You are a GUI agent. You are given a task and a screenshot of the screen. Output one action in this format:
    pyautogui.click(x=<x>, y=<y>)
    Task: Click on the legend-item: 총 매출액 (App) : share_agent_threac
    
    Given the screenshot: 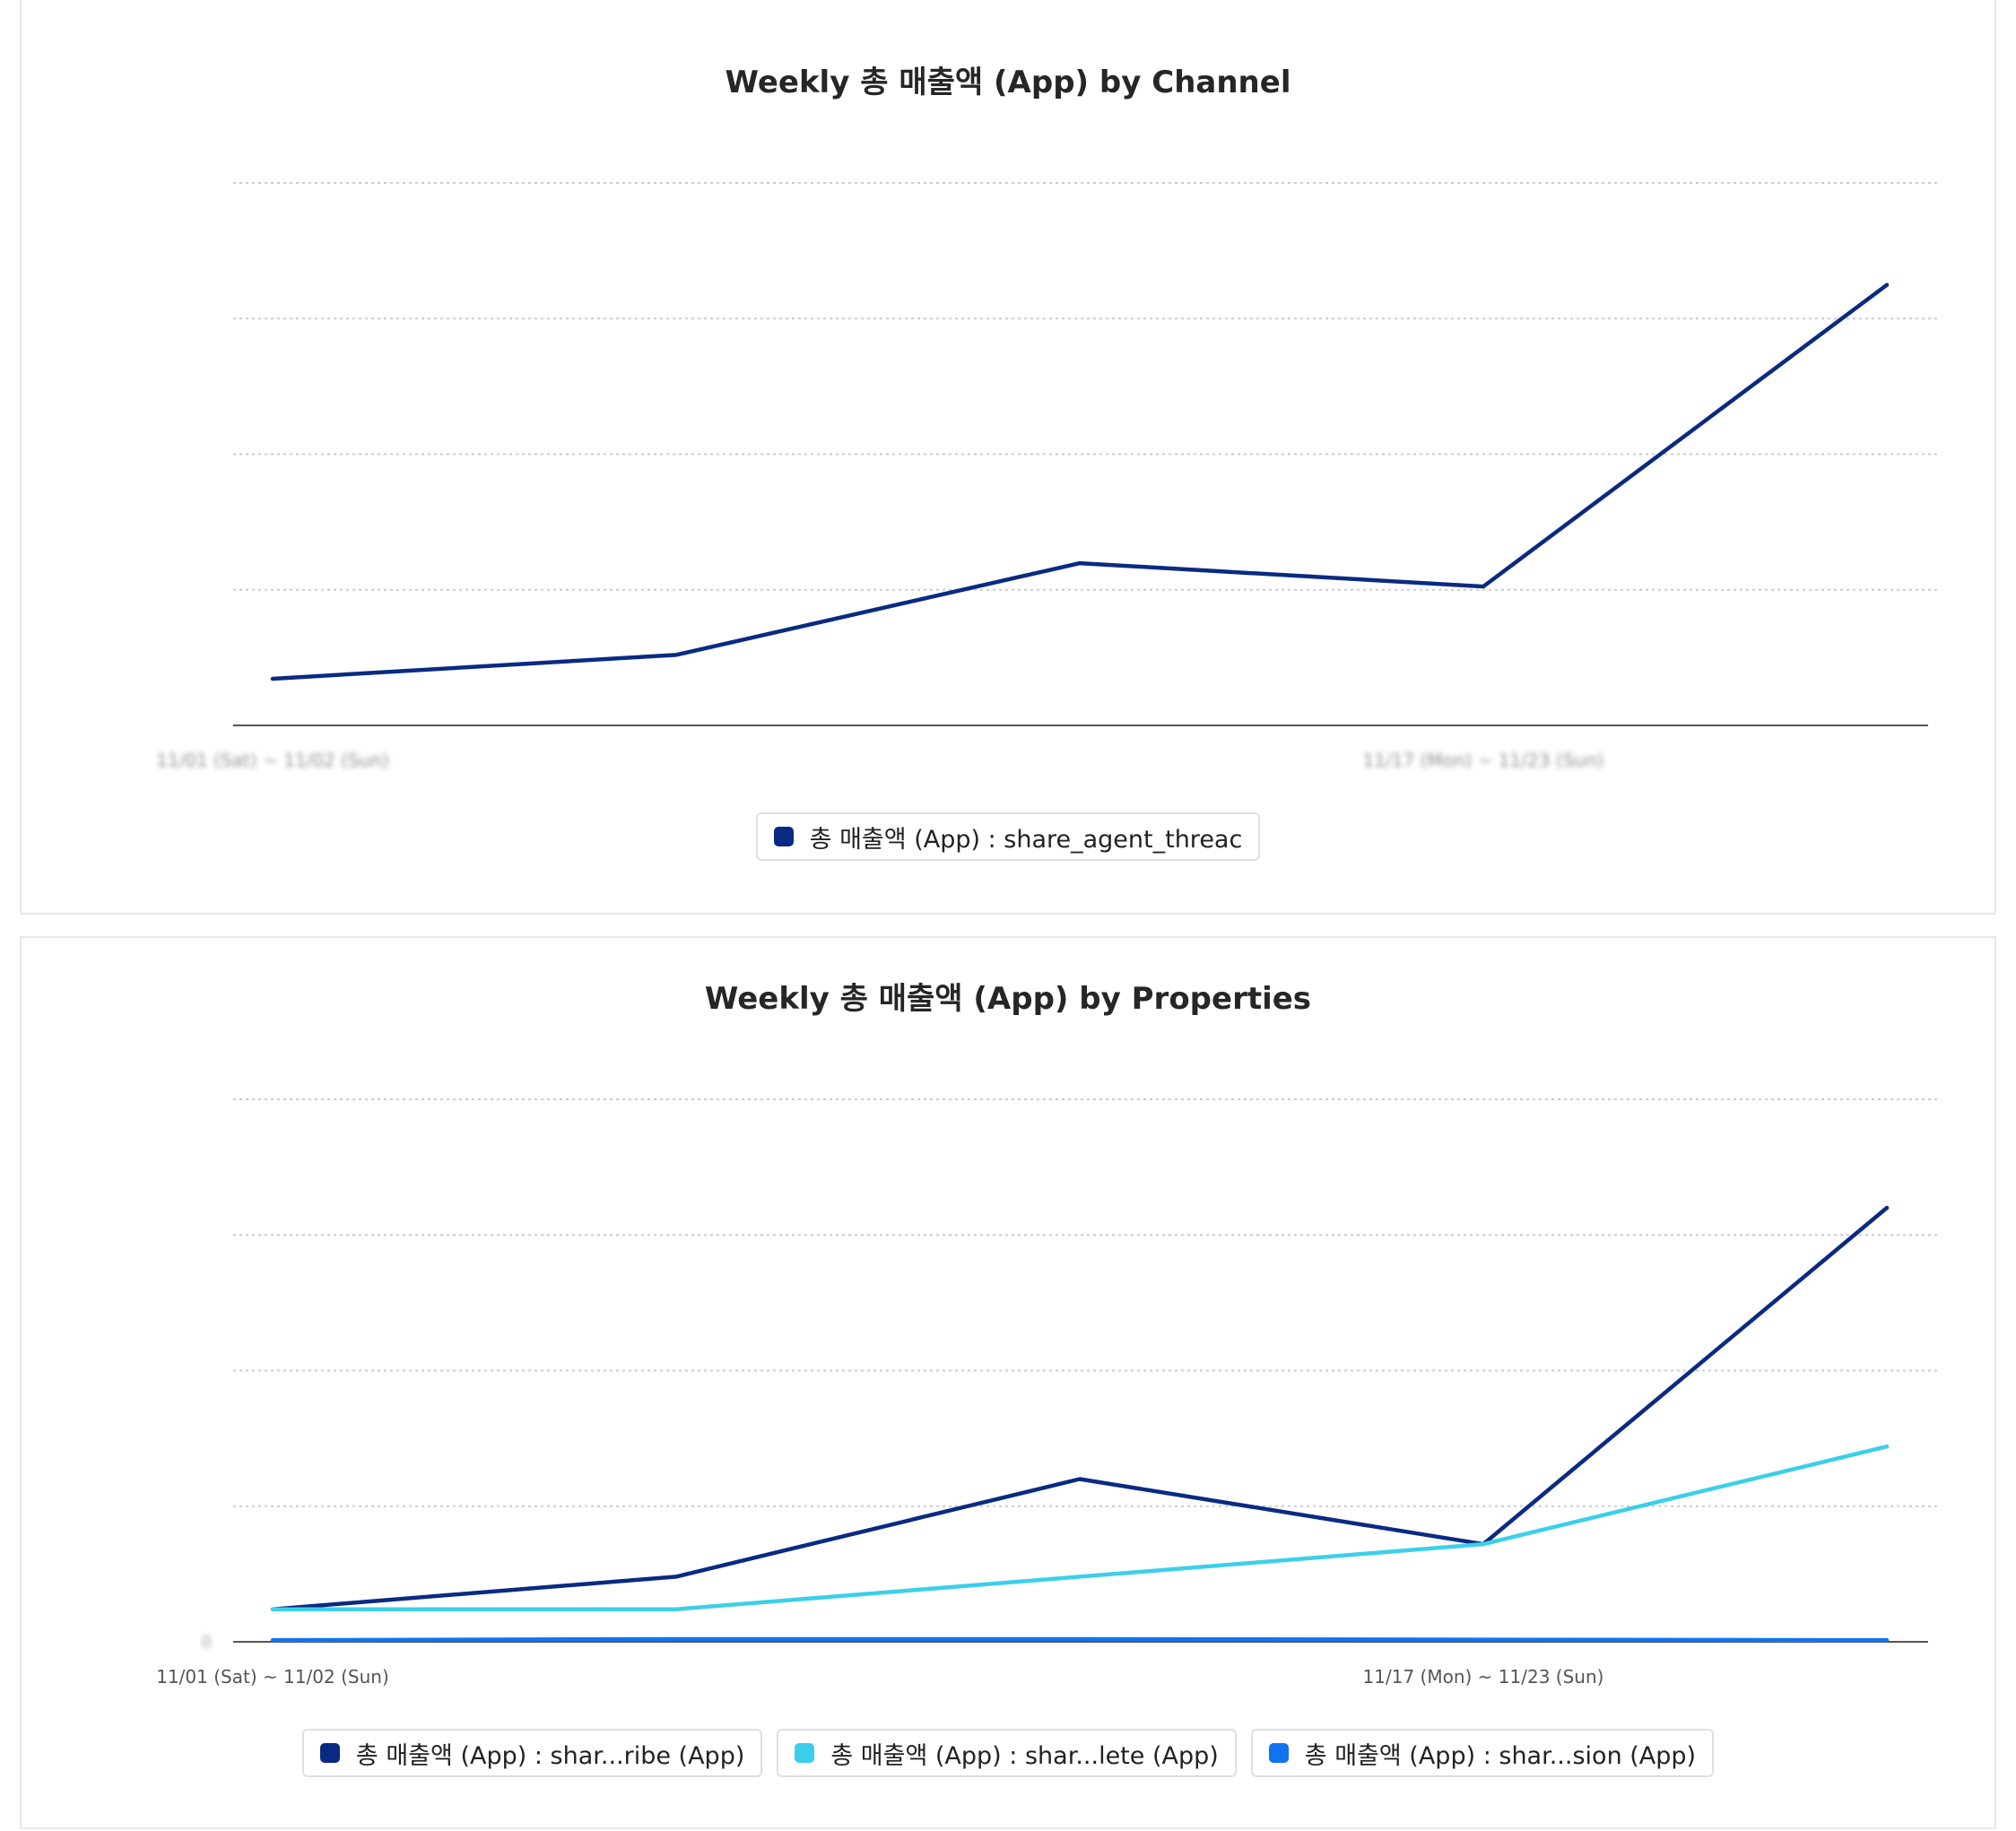 What is the action you would take?
    pyautogui.click(x=1008, y=836)
    